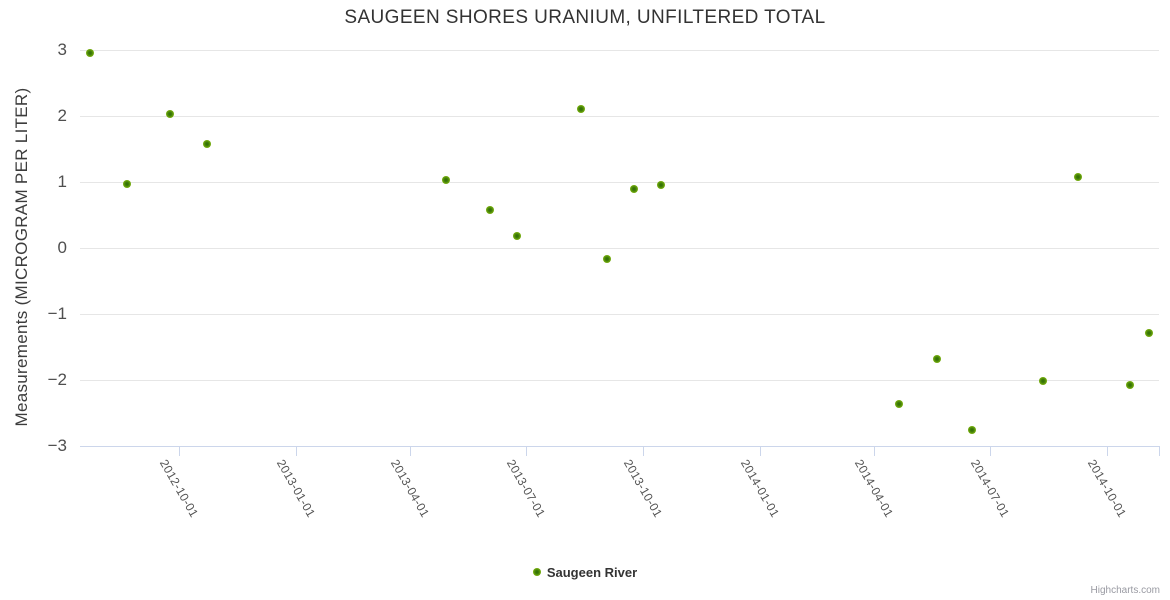 This screenshot has width=1170, height=600. What do you see at coordinates (179, 488) in the screenshot?
I see `x-tick-label: 2012-10-01` at bounding box center [179, 488].